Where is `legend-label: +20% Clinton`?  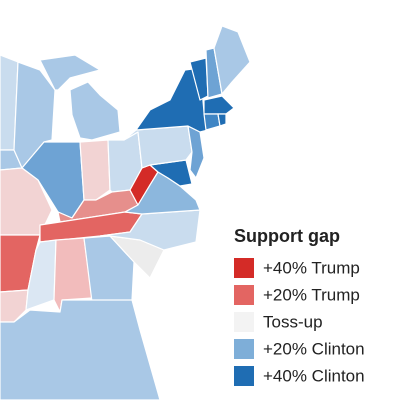 legend-label: +20% Clinton is located at coordinates (314, 348).